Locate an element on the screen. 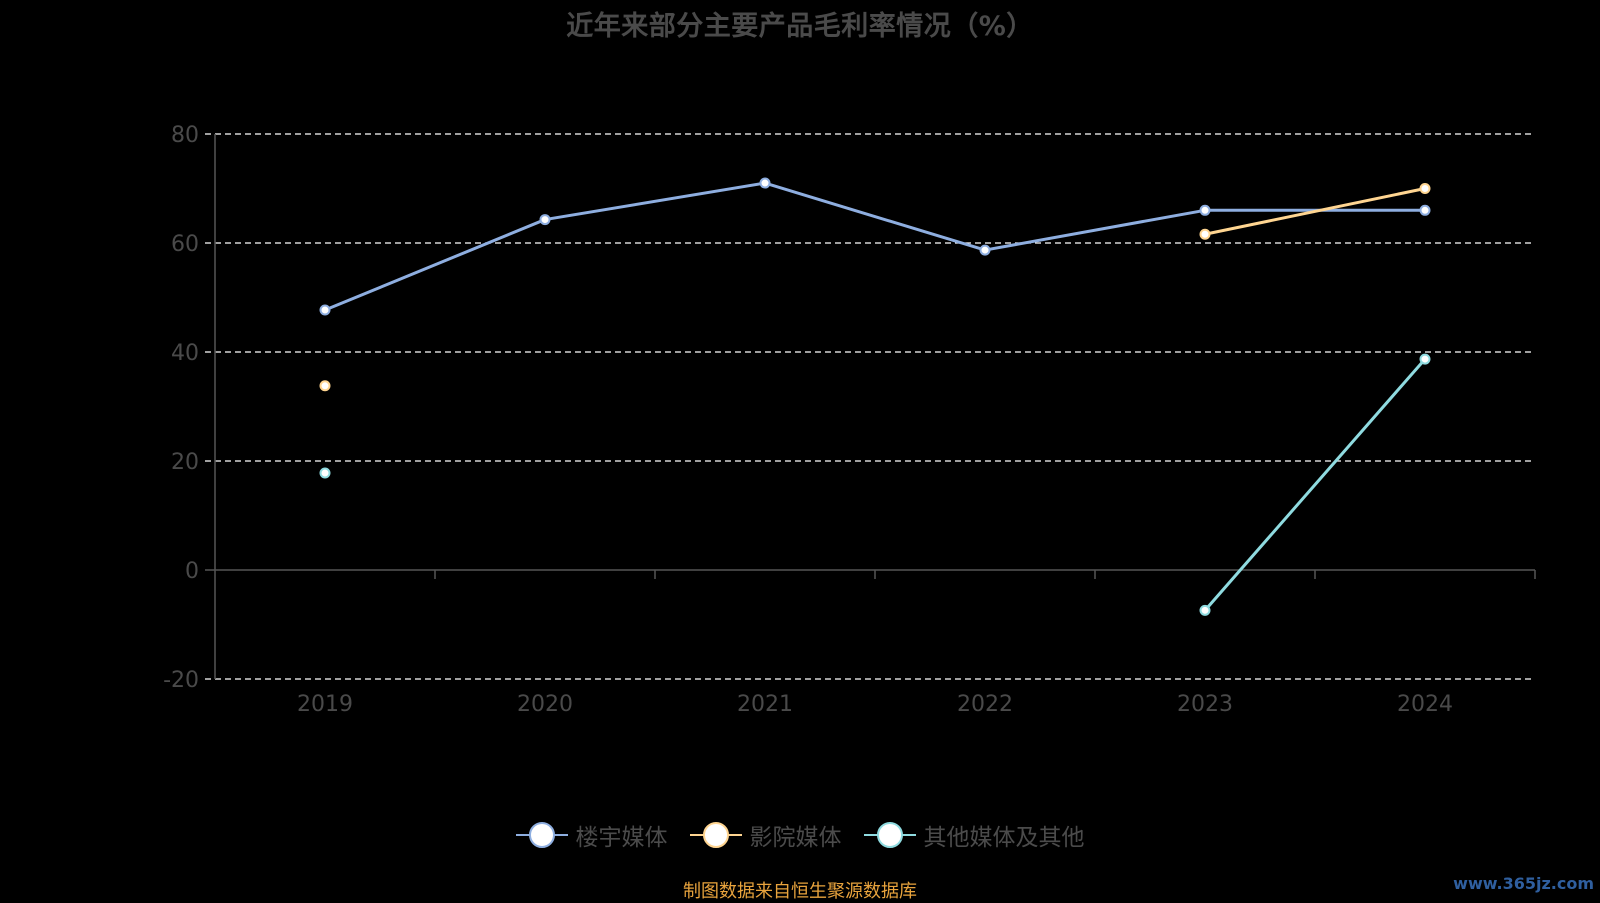 The height and width of the screenshot is (903, 1600). x-tick-label: 2019 is located at coordinates (325, 704).